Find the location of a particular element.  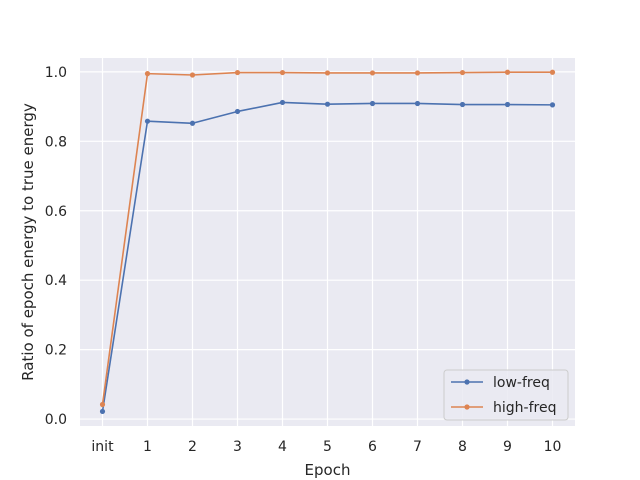

x-tick-label: 6 is located at coordinates (372, 447).